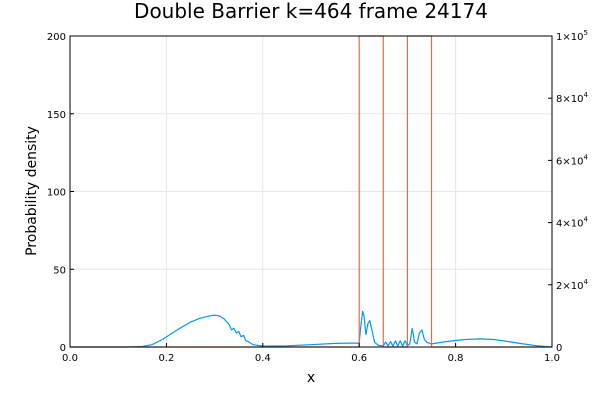  What do you see at coordinates (311, 11) in the screenshot?
I see `chart-title: Double Barrier k=464 frame 24174` at bounding box center [311, 11].